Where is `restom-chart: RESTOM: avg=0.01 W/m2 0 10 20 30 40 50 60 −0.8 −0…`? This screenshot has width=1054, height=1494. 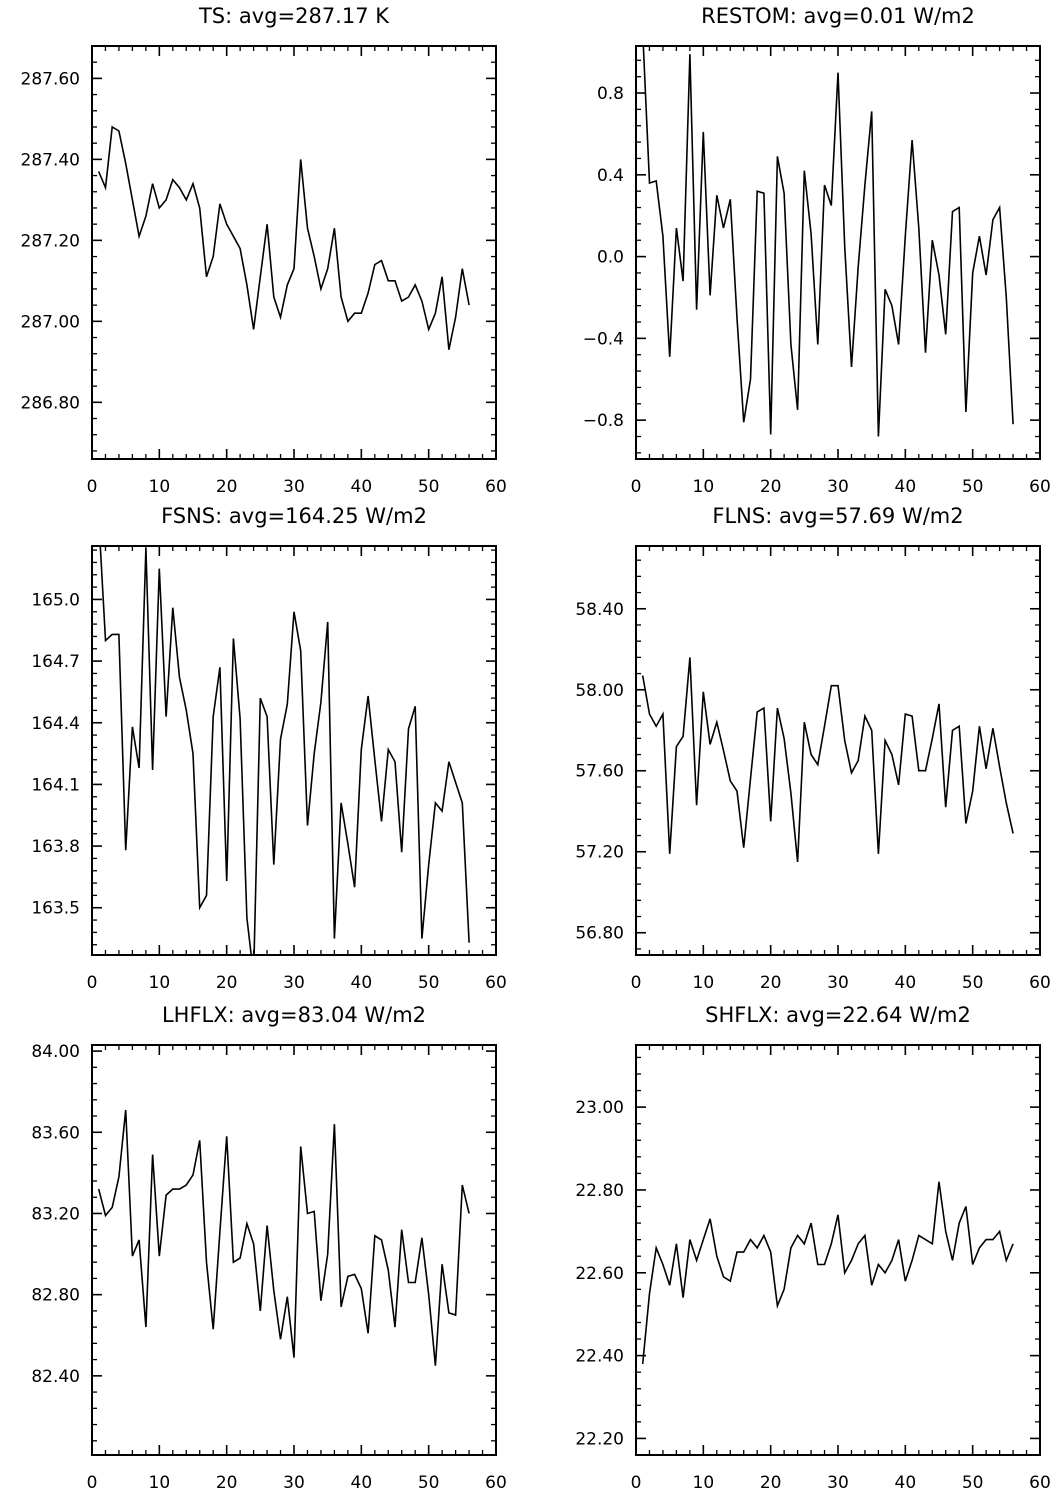 restom-chart: RESTOM: avg=0.01 W/m2 0 10 20 30 40 50 60 −0.8 −0… is located at coordinates (817, 250).